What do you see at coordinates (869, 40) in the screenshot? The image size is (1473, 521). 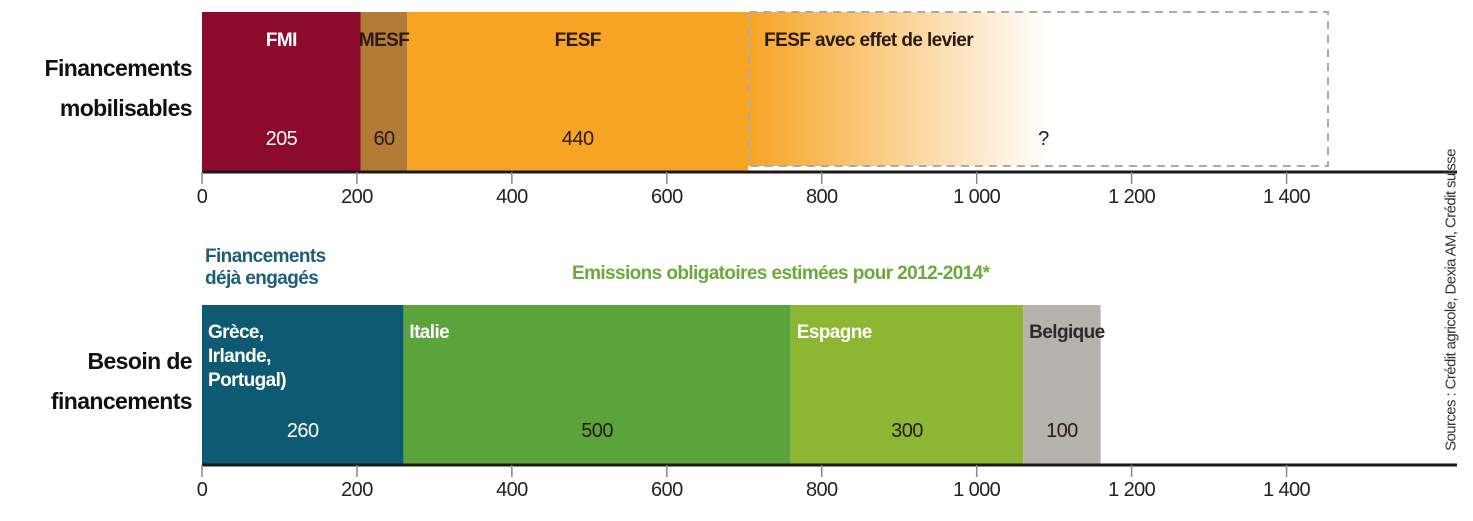 I see `segment-label: FESF avec effet de levier` at bounding box center [869, 40].